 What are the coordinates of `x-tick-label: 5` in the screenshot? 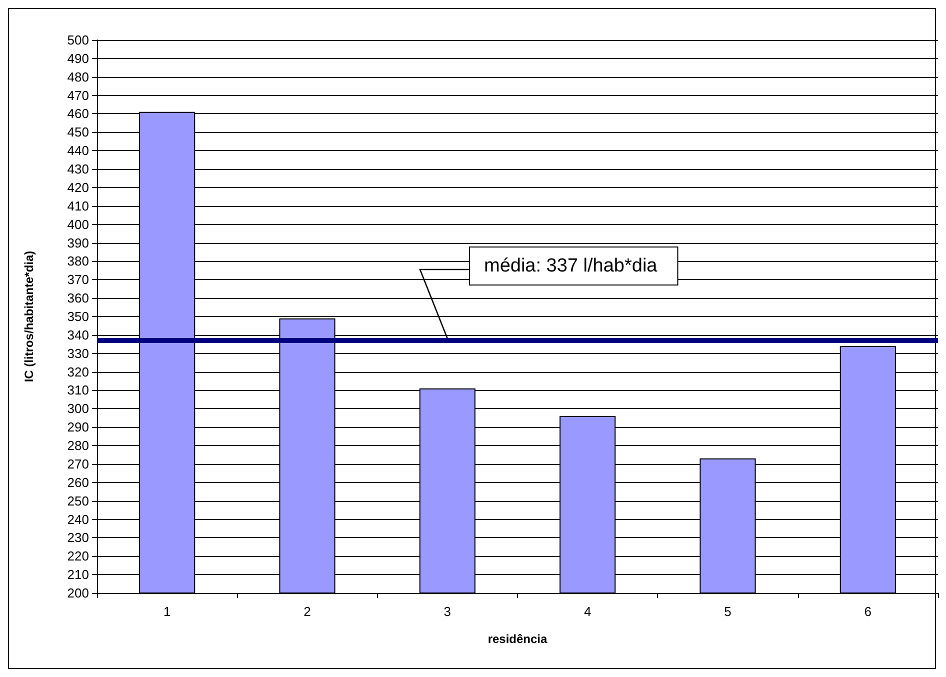 It's located at (728, 611).